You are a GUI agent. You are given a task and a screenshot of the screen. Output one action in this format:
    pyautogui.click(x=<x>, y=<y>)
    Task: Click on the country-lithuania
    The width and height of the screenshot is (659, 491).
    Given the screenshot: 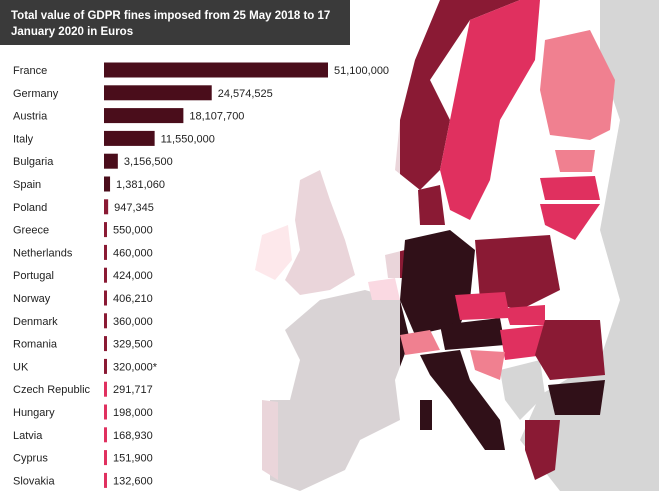 What is the action you would take?
    pyautogui.click(x=570, y=222)
    